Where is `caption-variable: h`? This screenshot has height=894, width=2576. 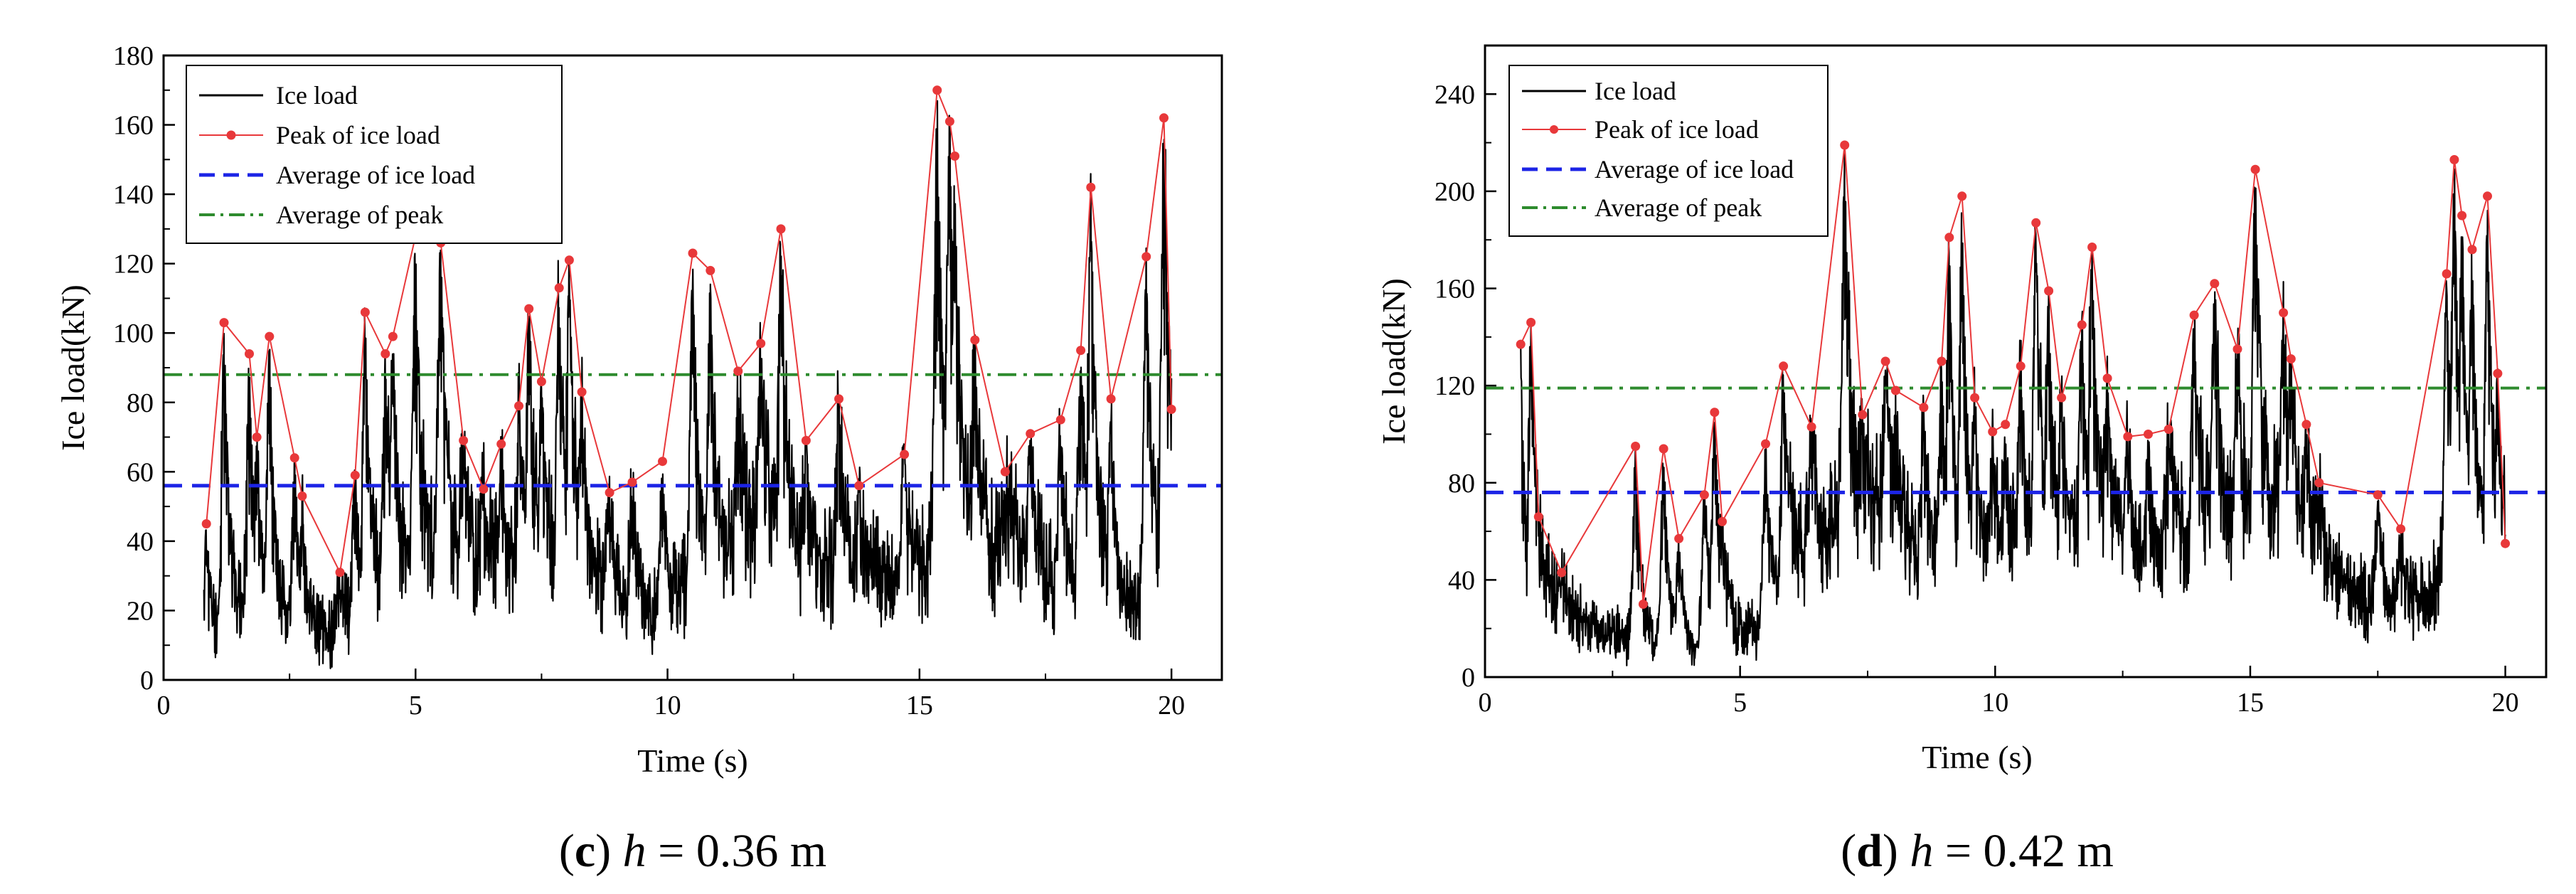 caption-variable: h is located at coordinates (634, 851).